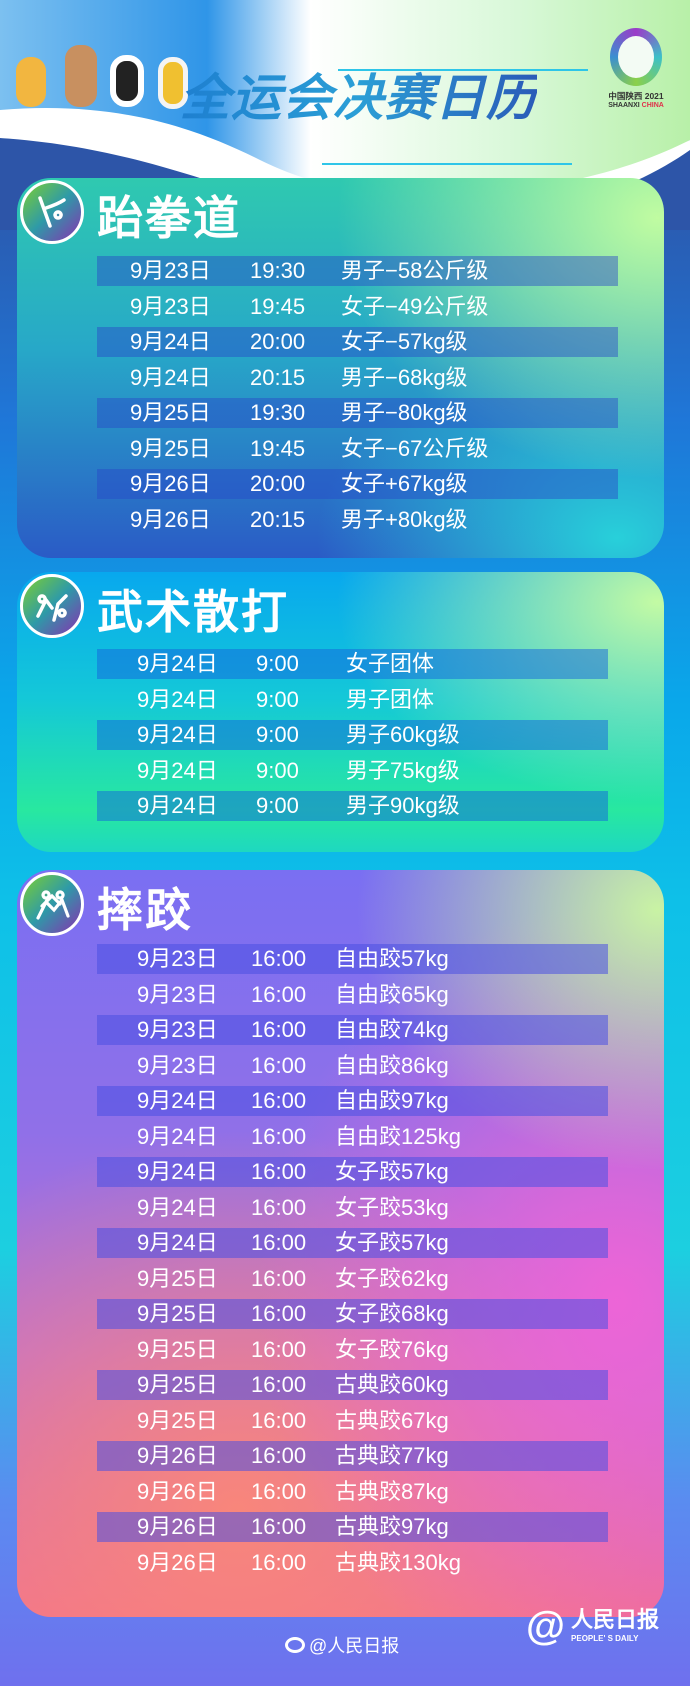  I want to click on schedule-event: 女子跤53kg, so click(392, 1207).